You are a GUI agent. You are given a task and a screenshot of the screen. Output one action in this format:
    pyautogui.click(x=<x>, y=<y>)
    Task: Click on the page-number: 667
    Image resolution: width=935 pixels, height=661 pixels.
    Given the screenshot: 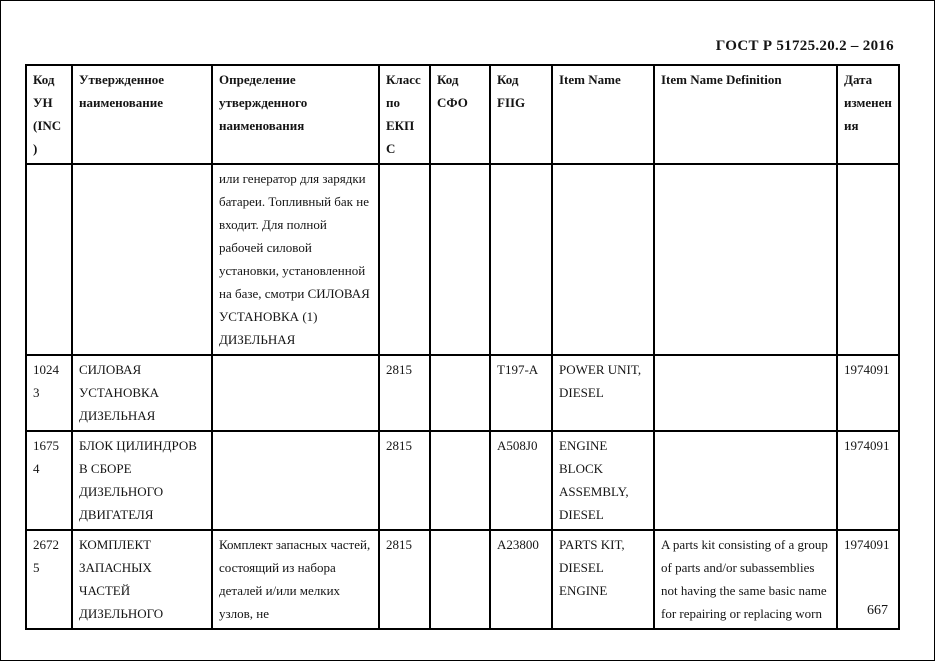 What is the action you would take?
    pyautogui.click(x=877, y=610)
    